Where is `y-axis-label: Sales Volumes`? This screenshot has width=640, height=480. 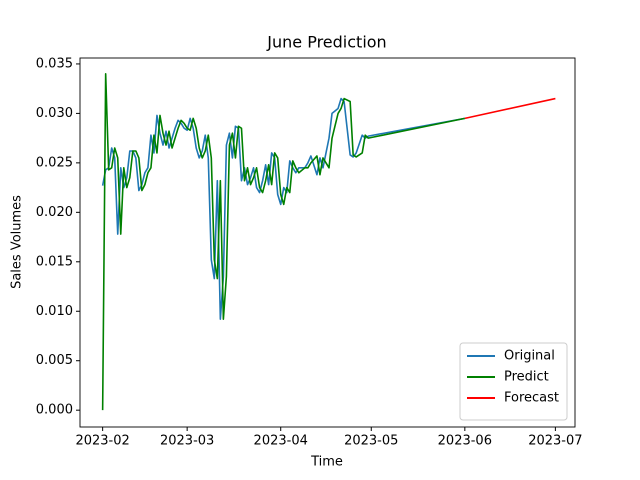
y-axis-label: Sales Volumes is located at coordinates (17, 242).